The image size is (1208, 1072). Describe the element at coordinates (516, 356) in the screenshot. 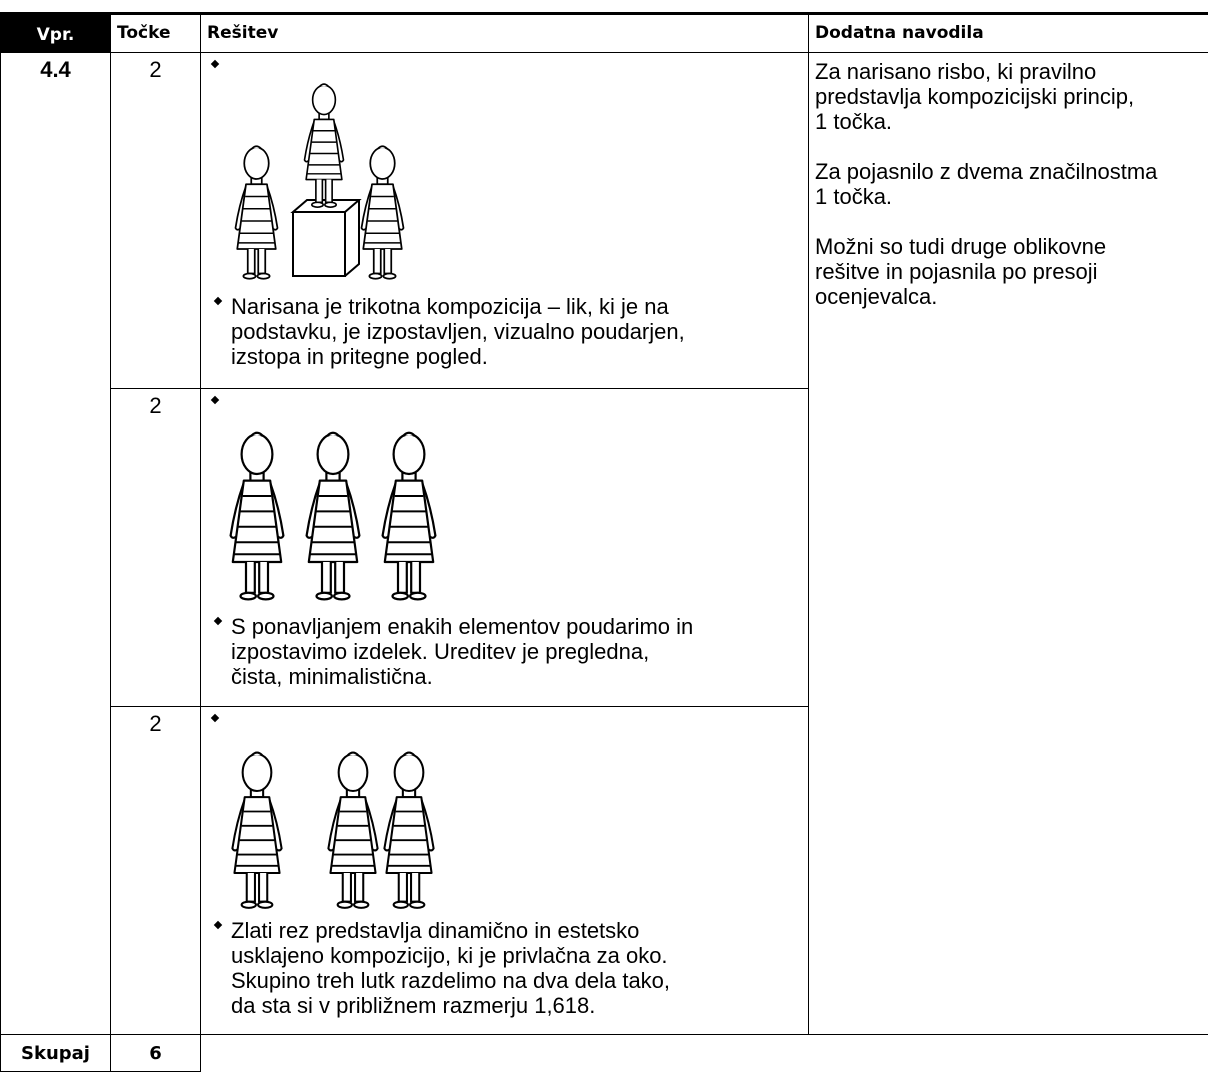

I see `text-line: izstopa in pritegne pogled.` at that location.